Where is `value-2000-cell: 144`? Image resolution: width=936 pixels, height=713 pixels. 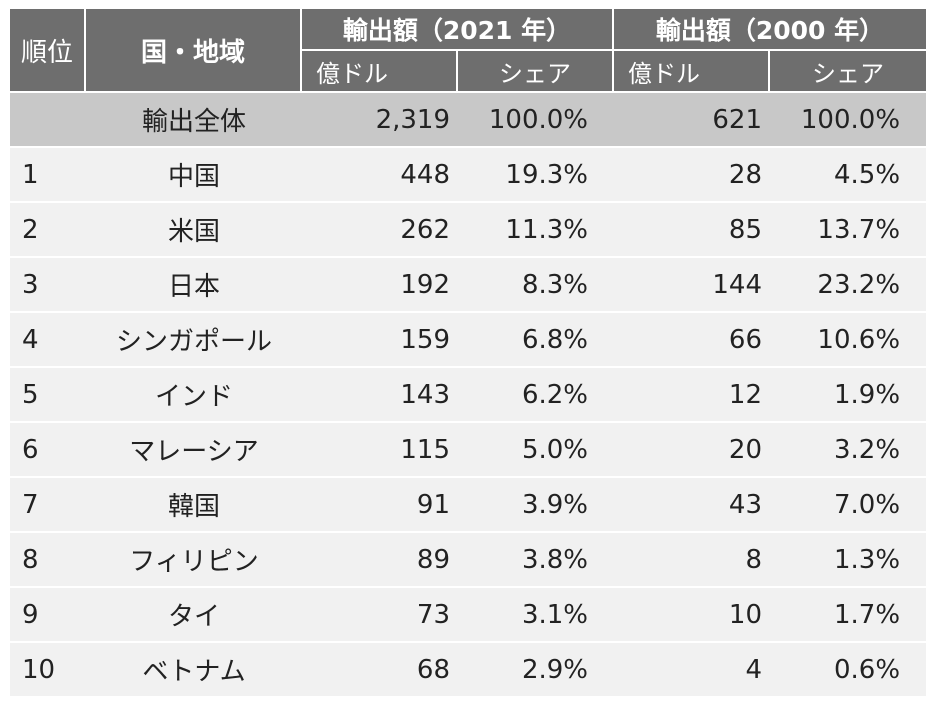
value-2000-cell: 144 is located at coordinates (692, 285).